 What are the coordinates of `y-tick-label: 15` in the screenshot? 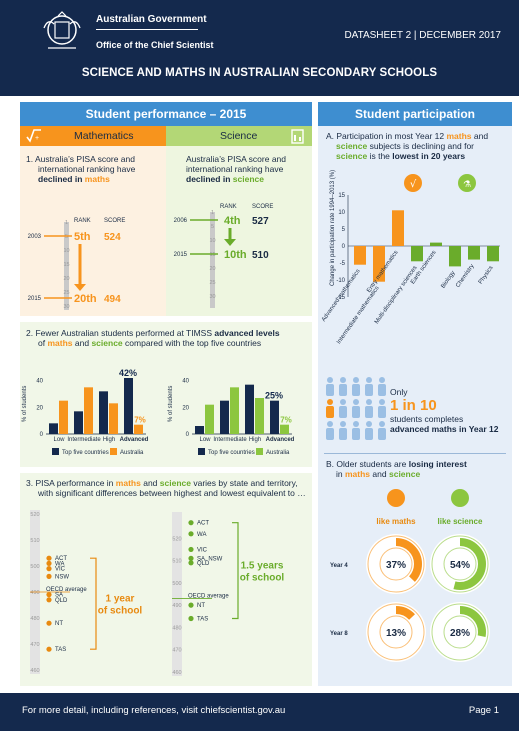 It's located at (341, 196).